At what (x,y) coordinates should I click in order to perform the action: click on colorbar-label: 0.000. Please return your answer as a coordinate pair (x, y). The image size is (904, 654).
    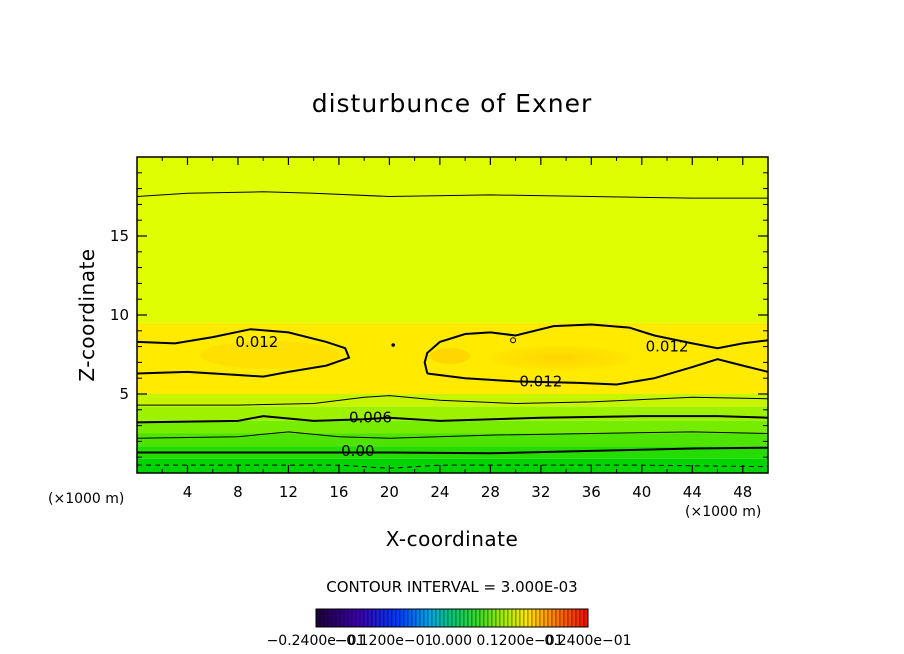
    Looking at the image, I should click on (452, 641).